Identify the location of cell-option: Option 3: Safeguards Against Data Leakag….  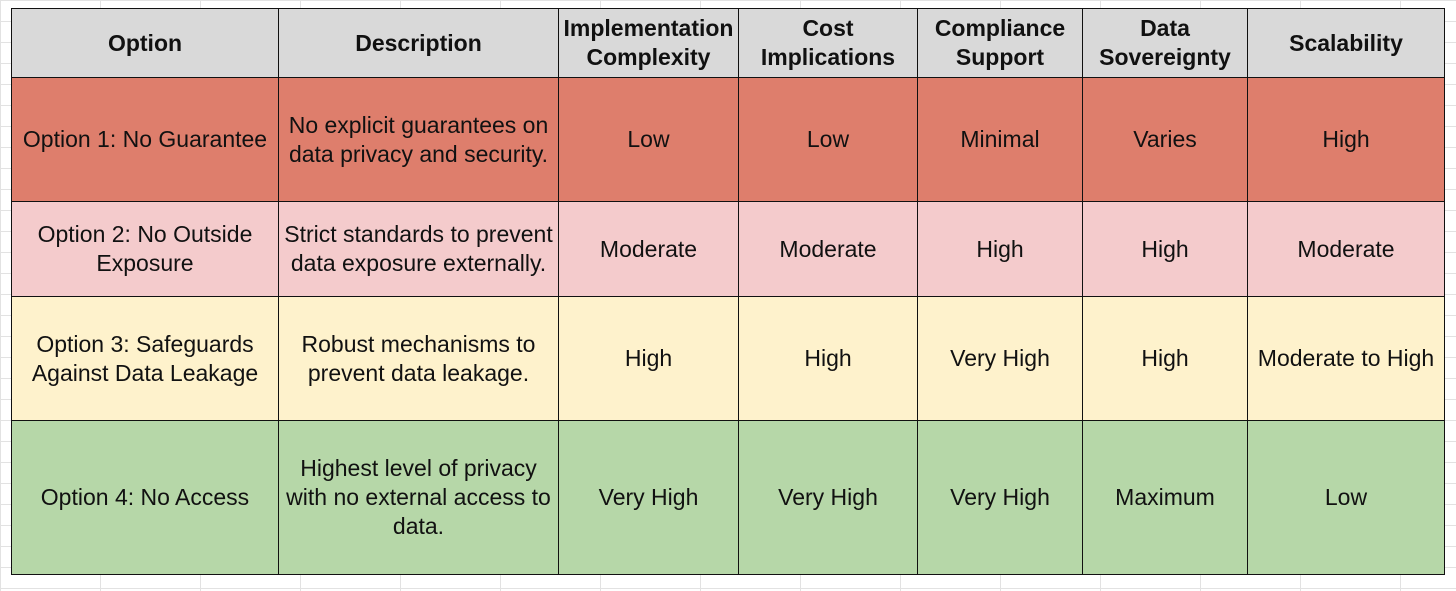
(145, 358).